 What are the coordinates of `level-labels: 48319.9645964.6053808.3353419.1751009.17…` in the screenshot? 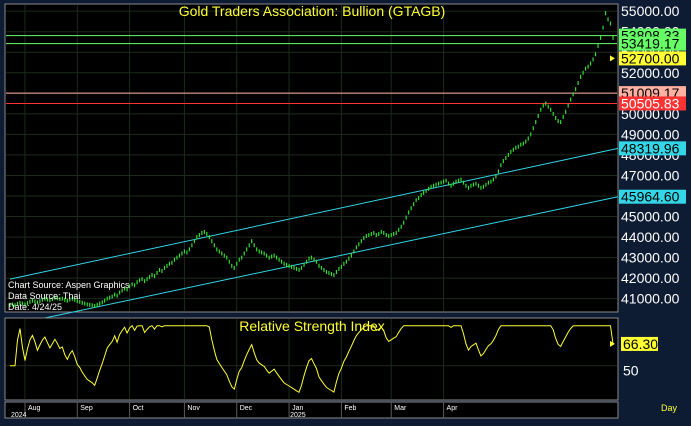 It's located at (648, 116).